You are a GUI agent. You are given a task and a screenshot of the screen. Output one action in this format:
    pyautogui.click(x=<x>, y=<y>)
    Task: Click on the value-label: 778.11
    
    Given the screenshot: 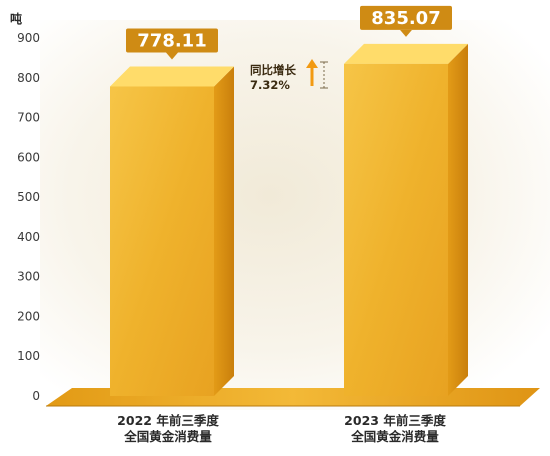 What is the action you would take?
    pyautogui.click(x=171, y=40)
    